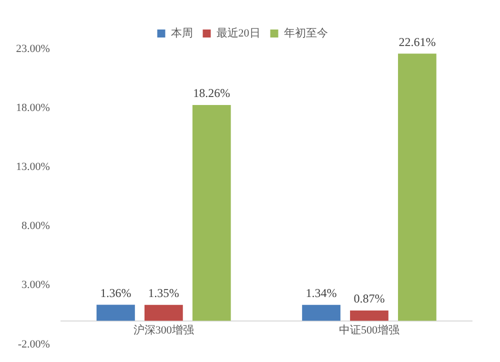 The image size is (500, 362). What do you see at coordinates (34, 344) in the screenshot?
I see `y-tick-label: -2.00%` at bounding box center [34, 344].